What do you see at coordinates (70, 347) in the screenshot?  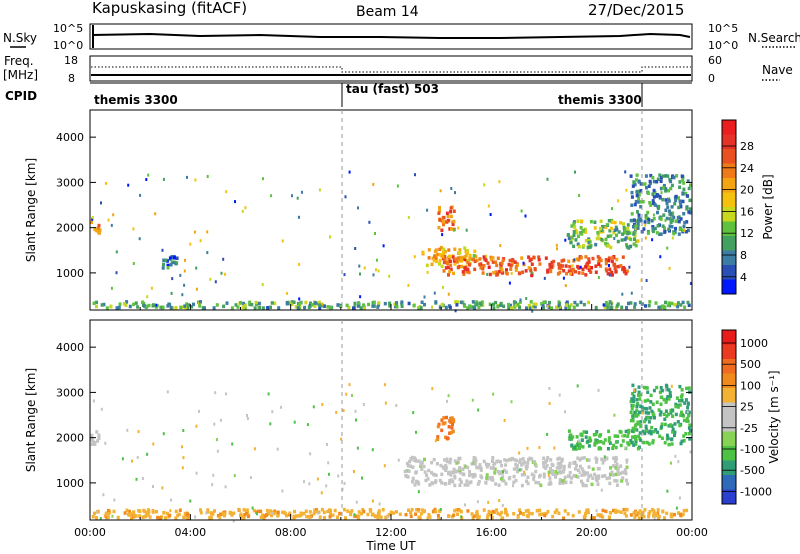 I see `y-tick-label: 4000` at bounding box center [70, 347].